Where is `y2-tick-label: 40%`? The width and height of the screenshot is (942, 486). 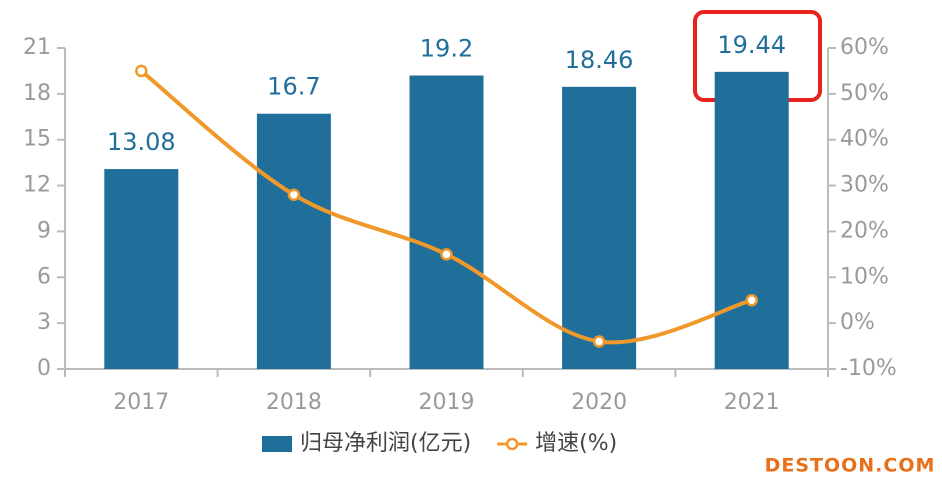
y2-tick-label: 40% is located at coordinates (864, 139).